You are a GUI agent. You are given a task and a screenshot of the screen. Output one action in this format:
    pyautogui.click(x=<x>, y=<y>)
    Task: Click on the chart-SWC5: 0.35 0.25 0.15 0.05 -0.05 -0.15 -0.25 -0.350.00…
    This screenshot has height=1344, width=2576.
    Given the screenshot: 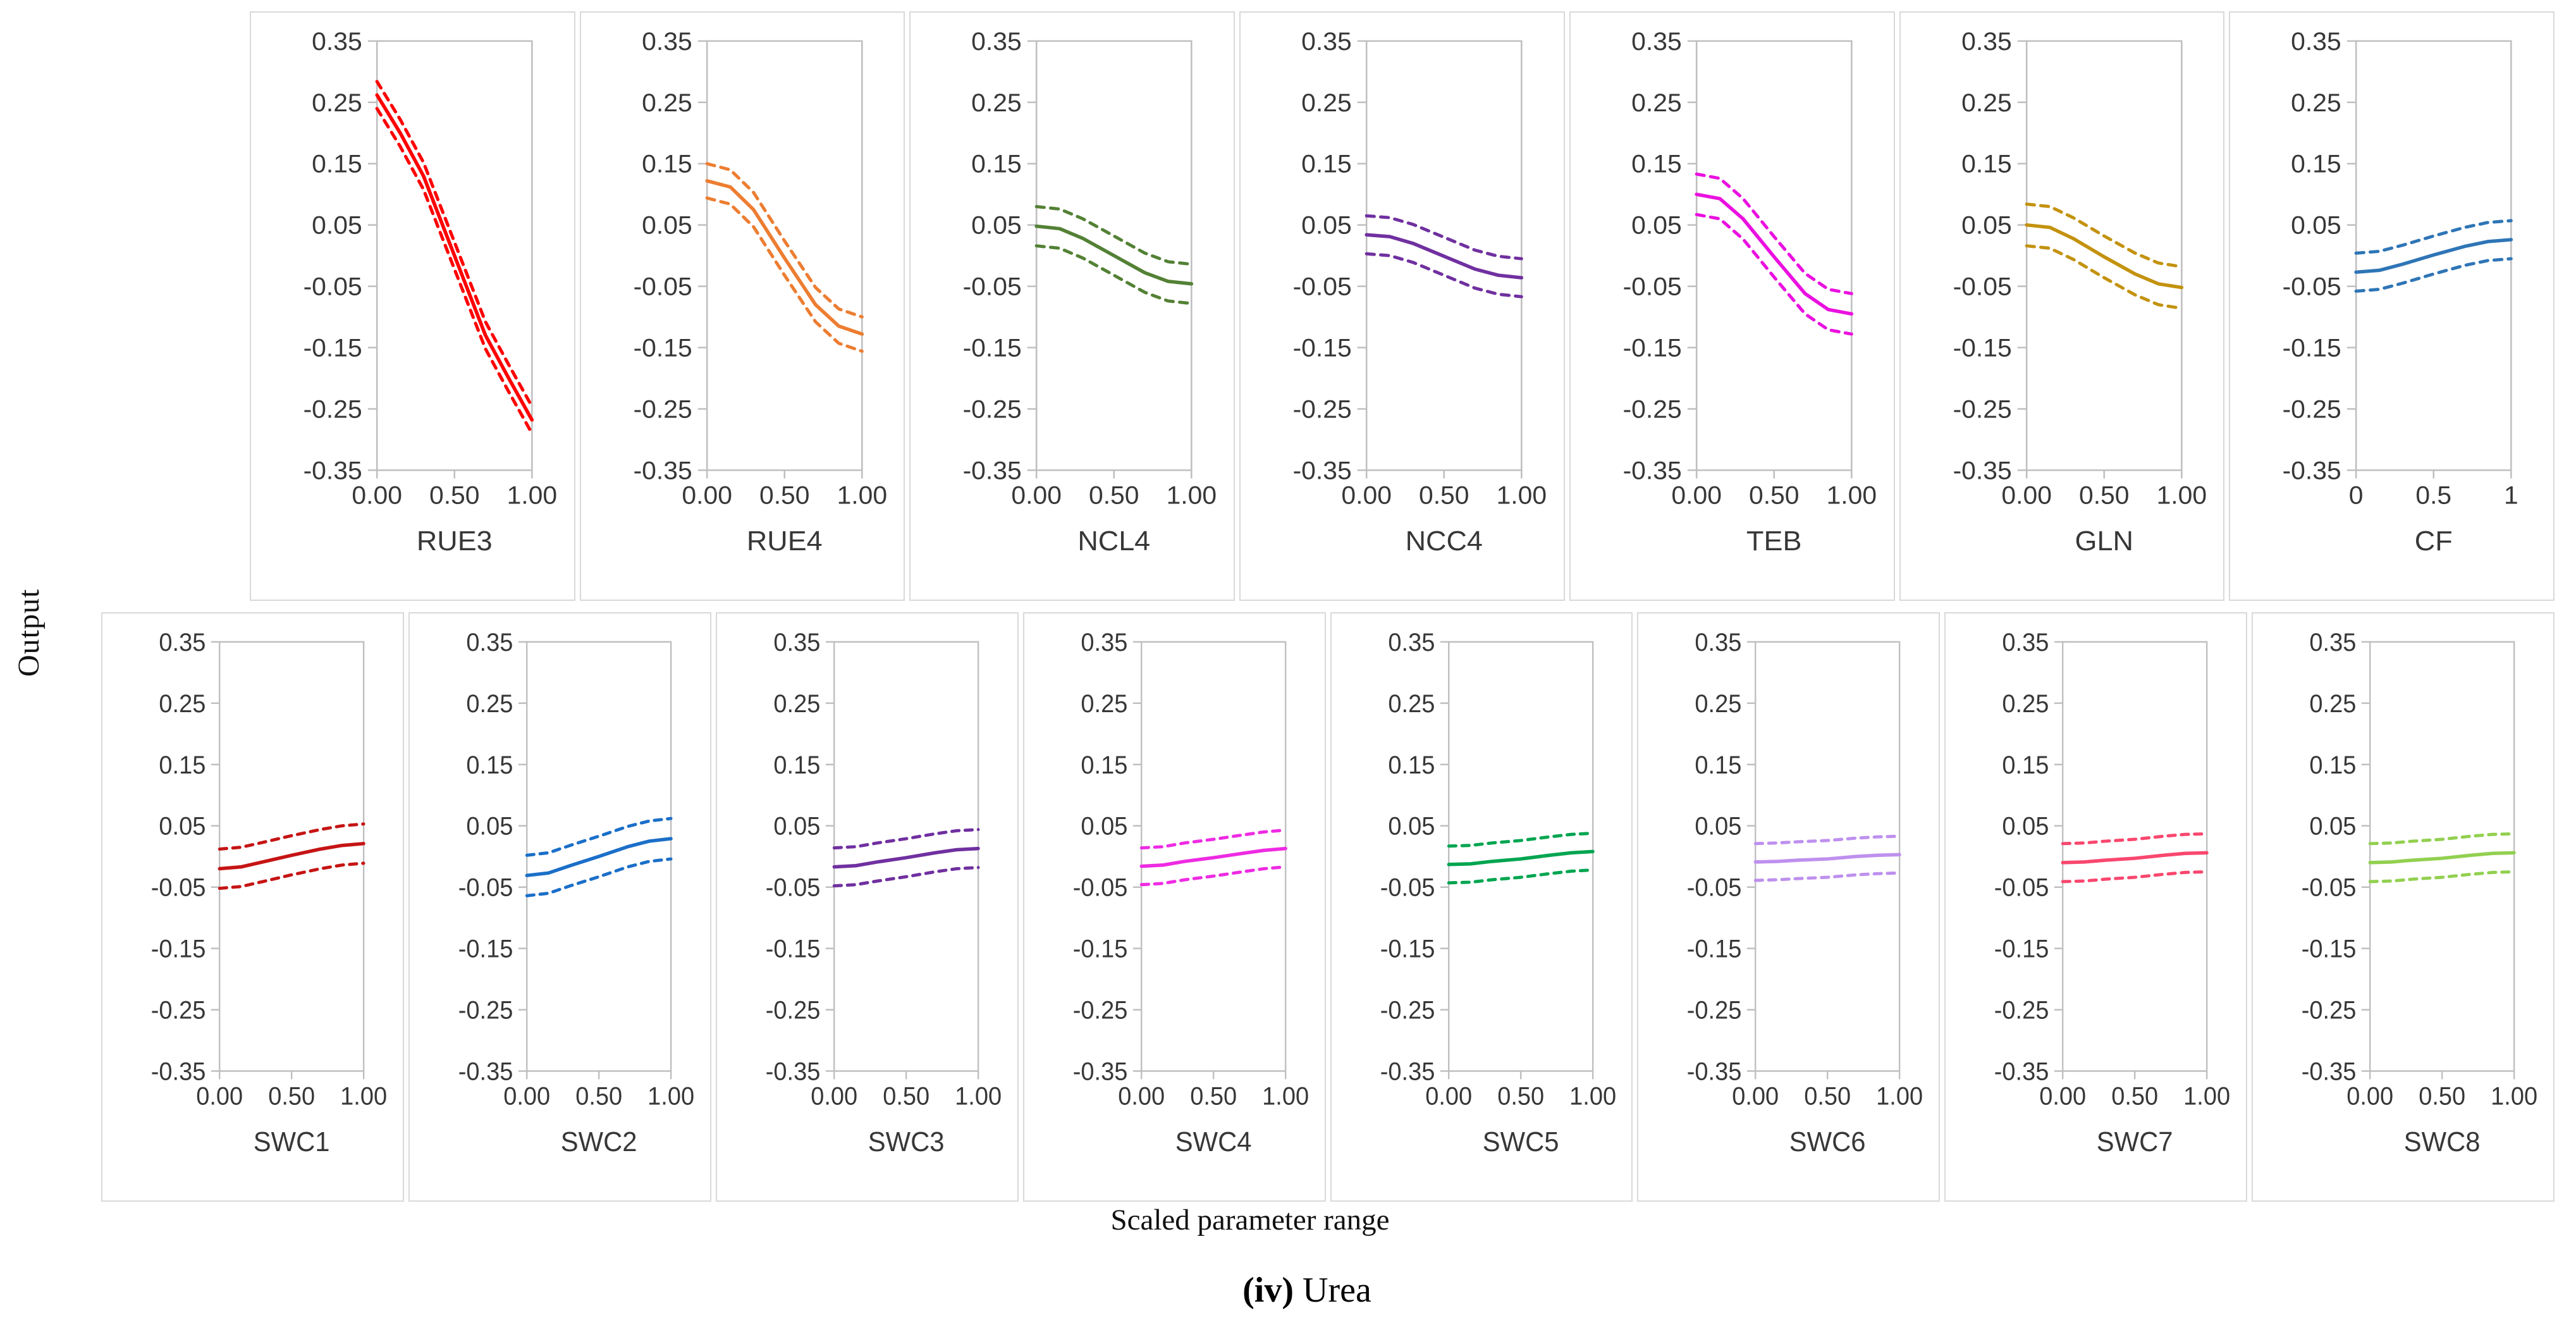 What is the action you would take?
    pyautogui.click(x=1498, y=893)
    